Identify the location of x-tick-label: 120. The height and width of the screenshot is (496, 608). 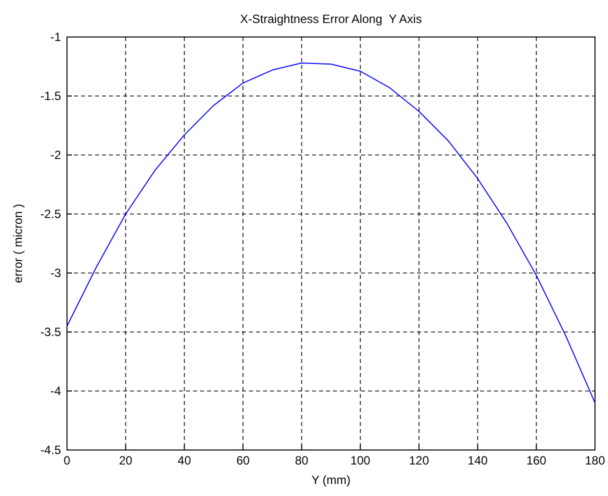
(419, 461).